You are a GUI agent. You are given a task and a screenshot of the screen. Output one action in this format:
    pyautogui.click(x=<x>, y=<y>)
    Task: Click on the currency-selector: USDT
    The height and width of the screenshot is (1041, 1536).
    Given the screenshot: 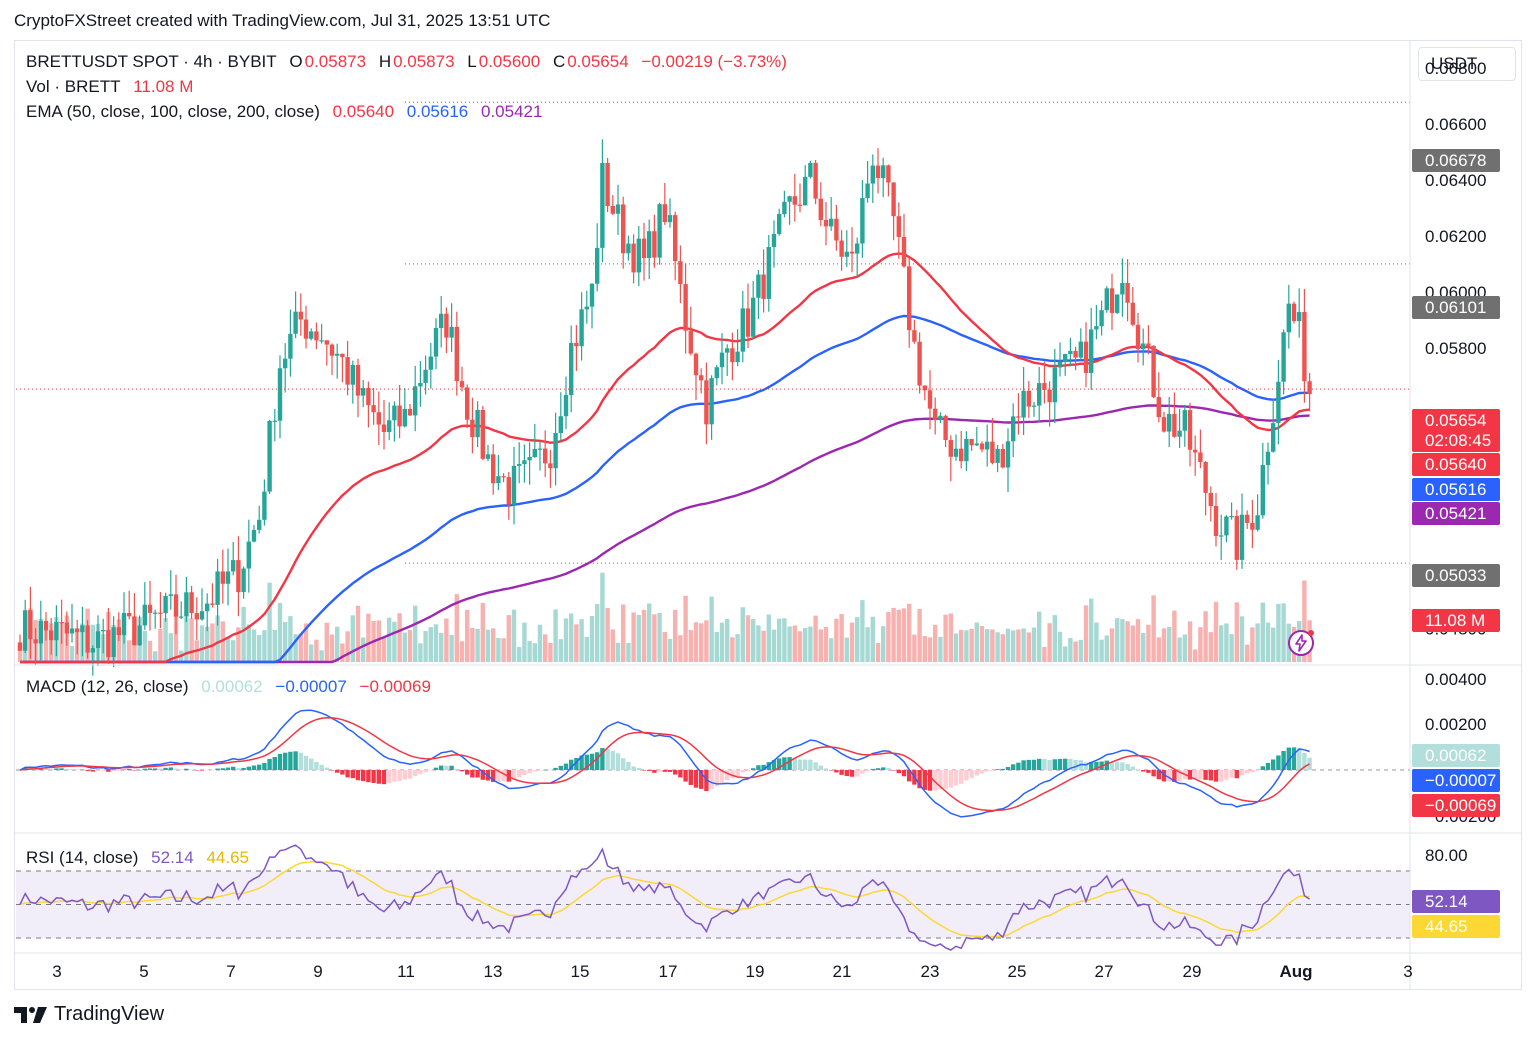 What is the action you would take?
    pyautogui.click(x=1467, y=64)
    